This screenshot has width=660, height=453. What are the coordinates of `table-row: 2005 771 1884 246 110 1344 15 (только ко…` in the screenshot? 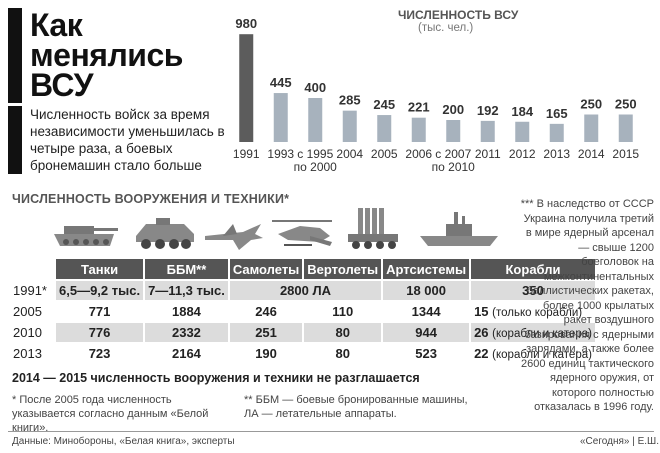 It's located at (302, 311).